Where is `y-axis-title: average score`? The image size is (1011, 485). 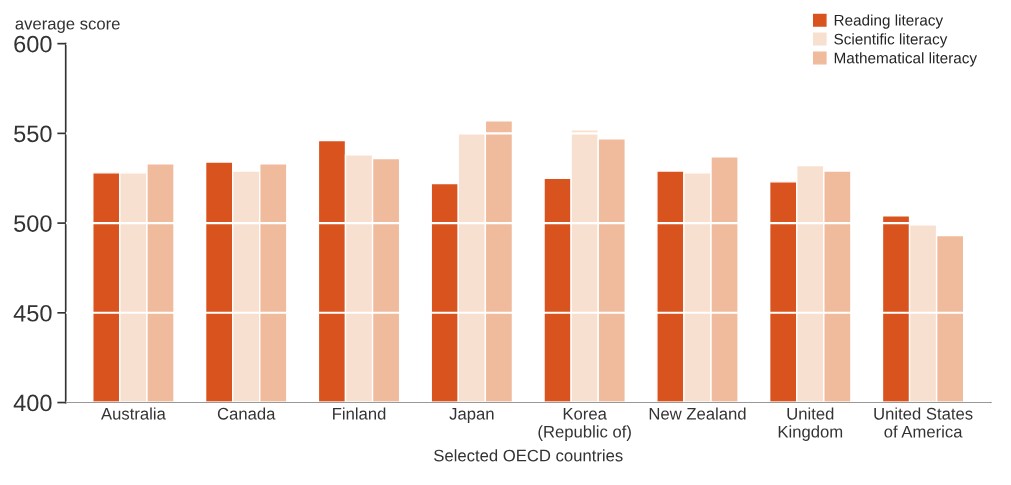
y-axis-title: average score is located at coordinates (67, 26).